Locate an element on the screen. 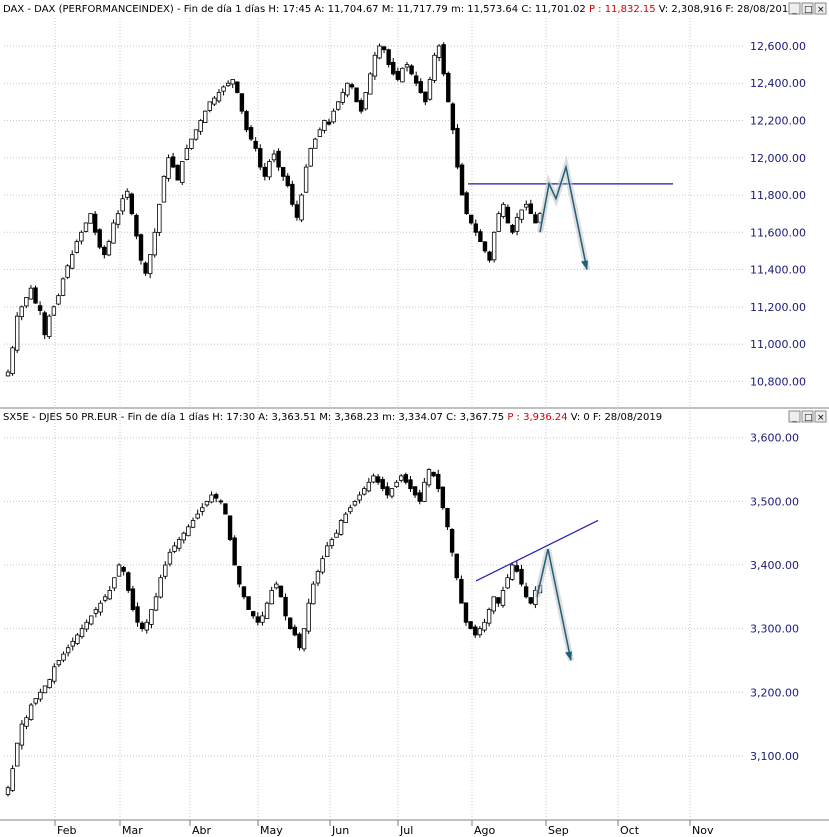 The image size is (829, 837). minimize-icon: _ is located at coordinates (794, 418).